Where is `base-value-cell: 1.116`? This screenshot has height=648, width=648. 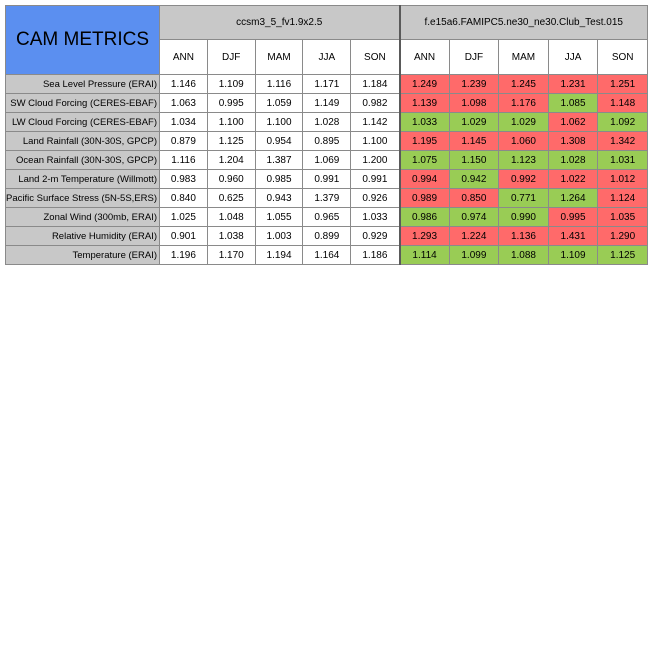 base-value-cell: 1.116 is located at coordinates (279, 84).